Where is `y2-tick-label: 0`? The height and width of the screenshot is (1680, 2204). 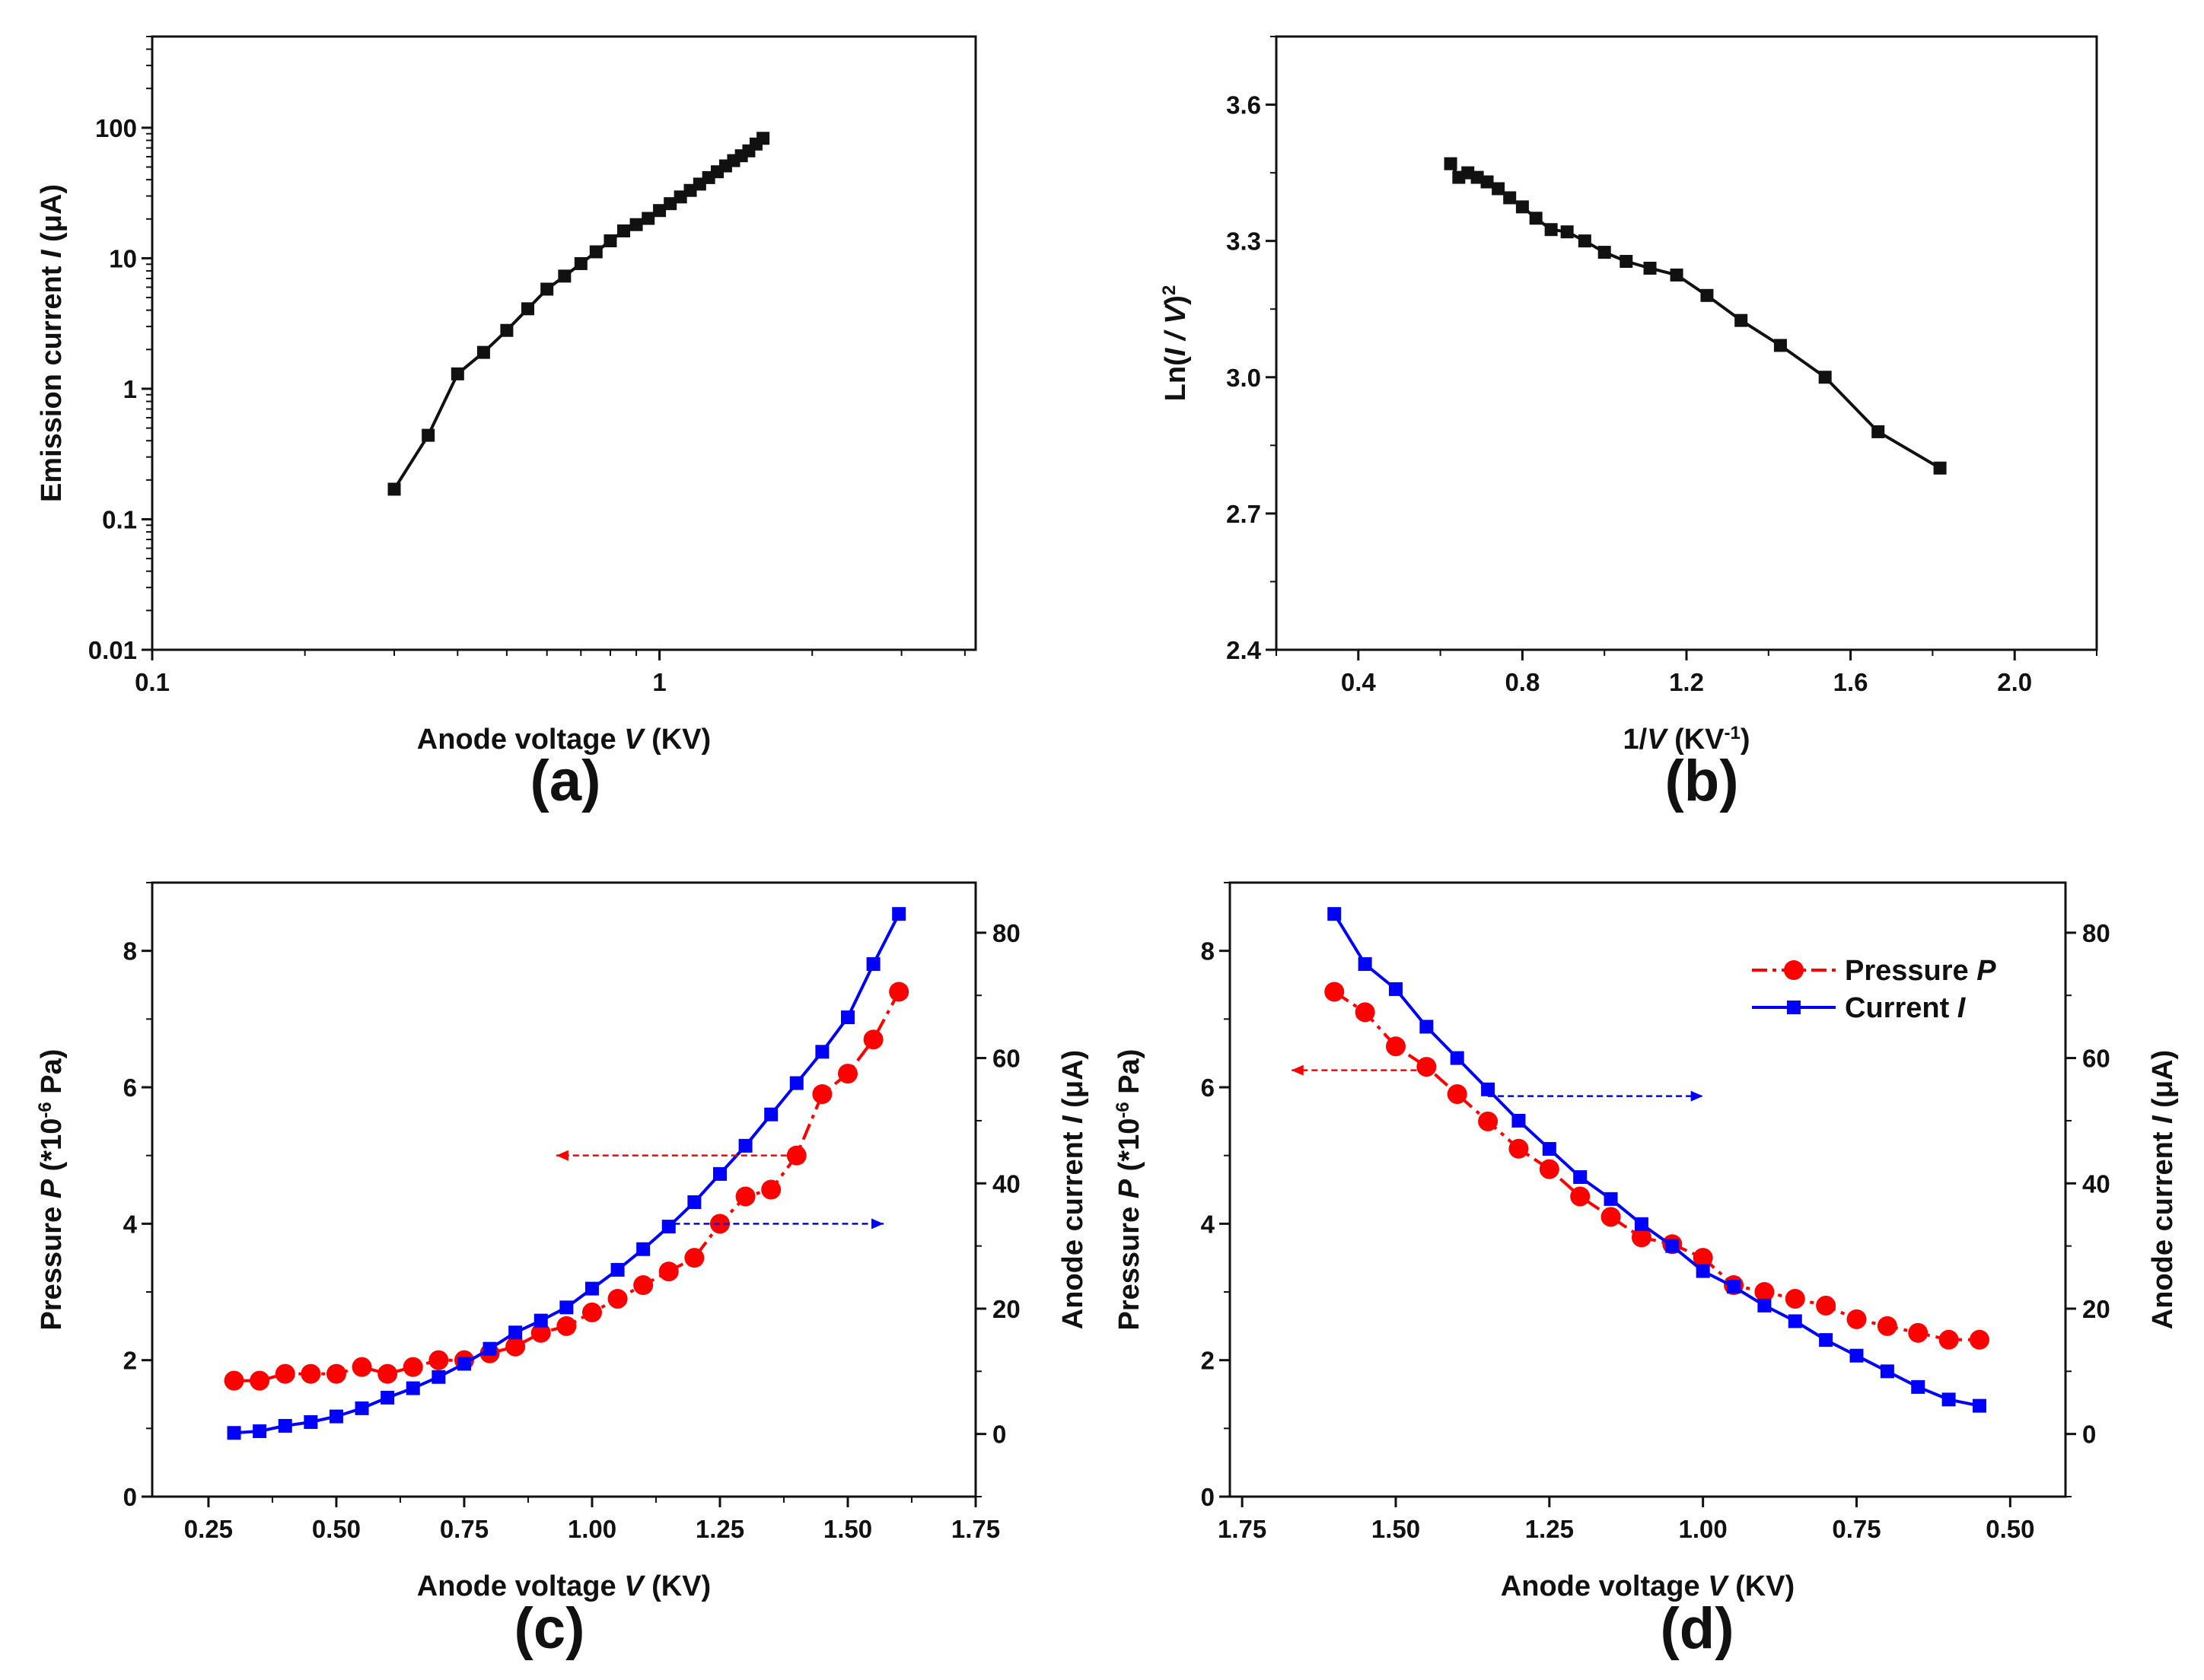 y2-tick-label: 0 is located at coordinates (999, 1435).